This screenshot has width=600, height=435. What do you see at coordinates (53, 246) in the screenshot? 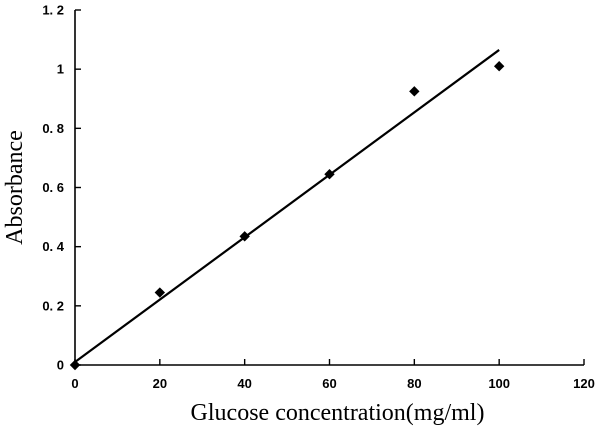
I see `y-tick-label: 0. 4` at bounding box center [53, 246].